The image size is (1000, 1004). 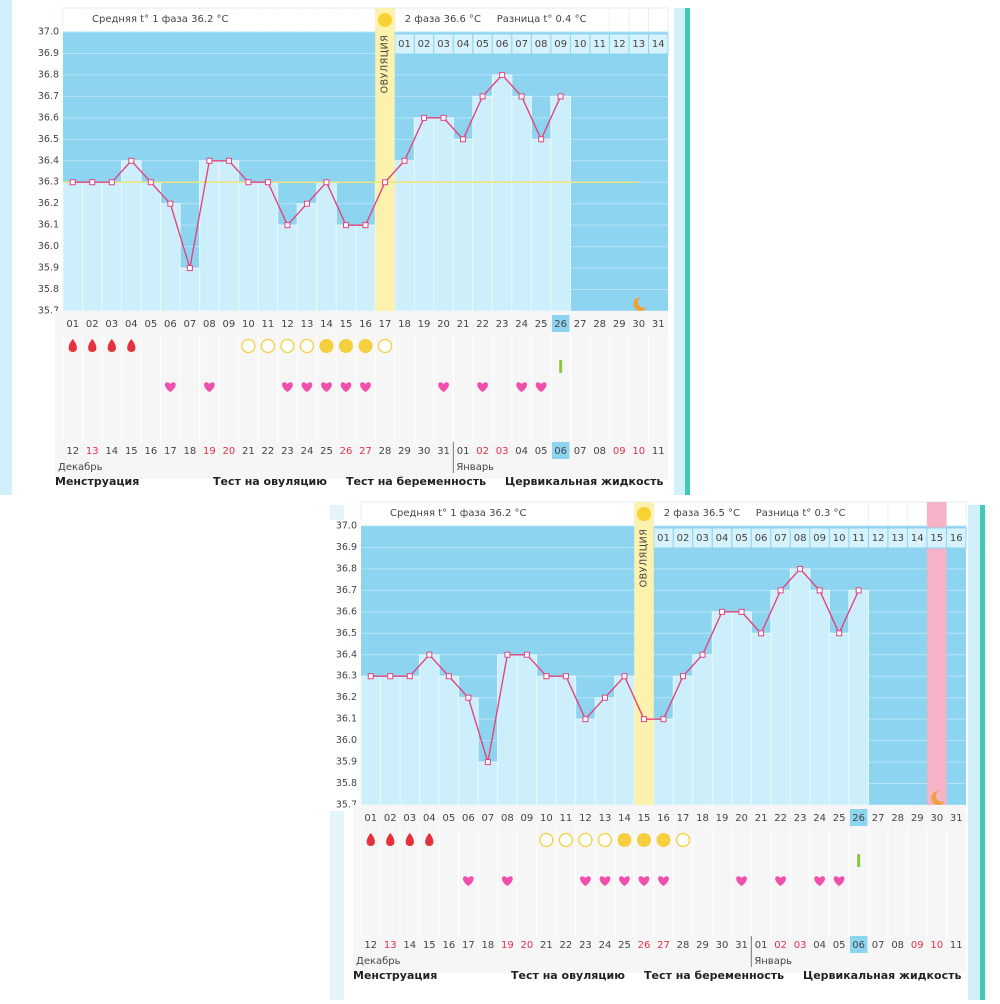 I want to click on month-label: Январь, so click(x=475, y=467).